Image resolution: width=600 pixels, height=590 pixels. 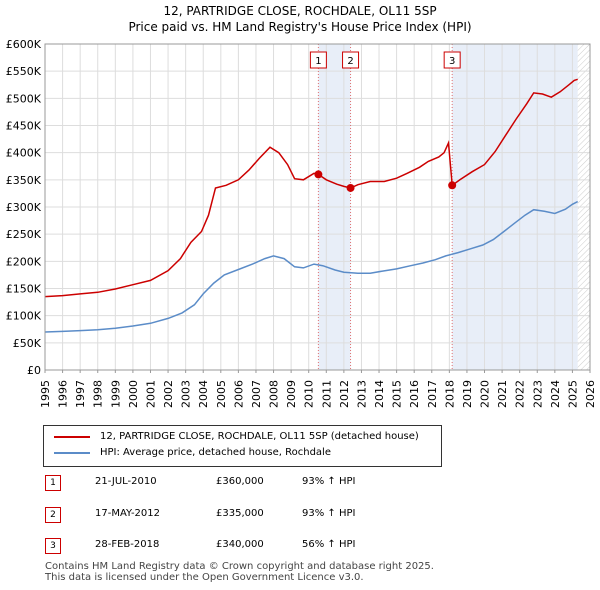 What do you see at coordinates (361, 394) in the screenshot?
I see `x-tick-label-2013: 2013` at bounding box center [361, 394].